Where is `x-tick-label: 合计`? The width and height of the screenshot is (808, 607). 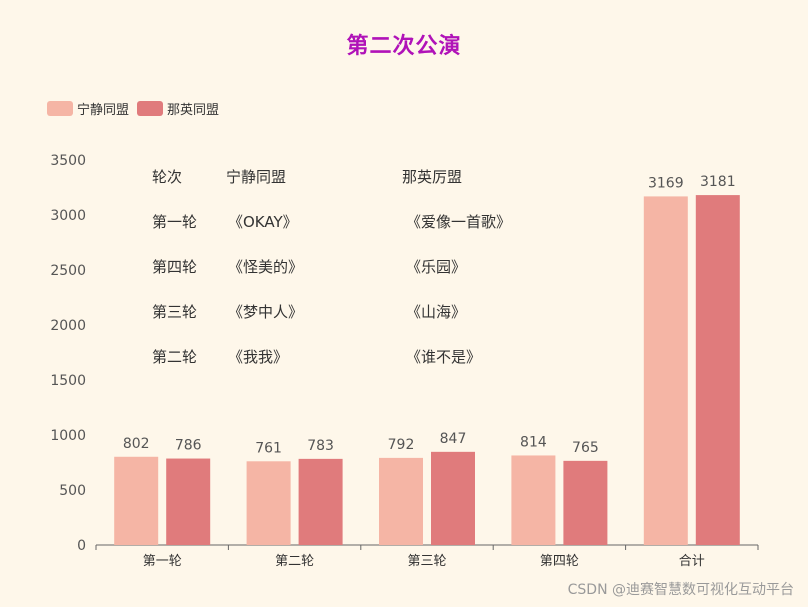
x-tick-label: 合计 is located at coordinates (692, 561).